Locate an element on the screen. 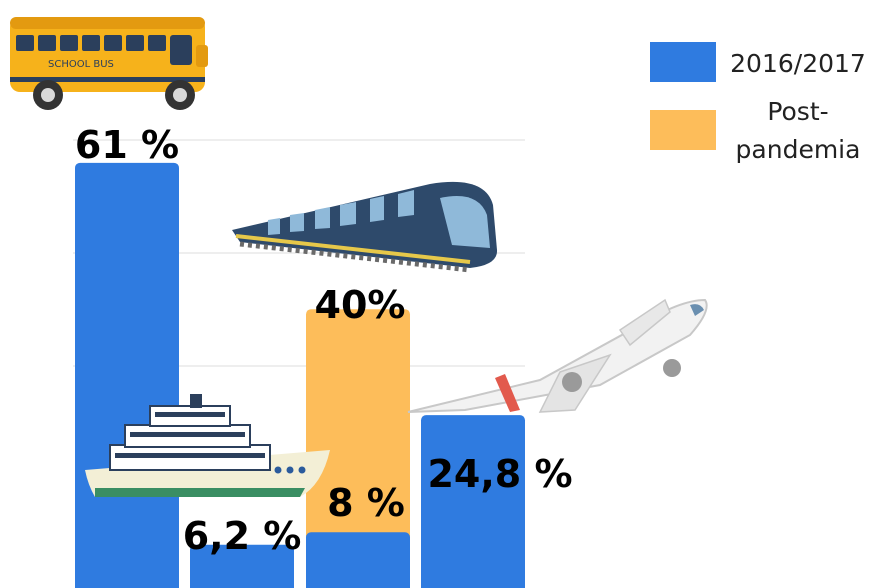 The width and height of the screenshot is (871, 588). ferry-icon is located at coordinates (207, 445).